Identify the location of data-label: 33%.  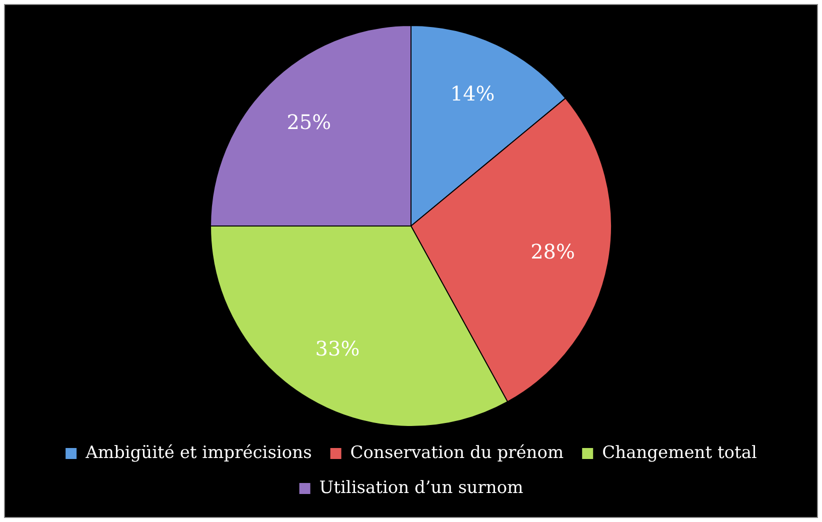
(337, 348).